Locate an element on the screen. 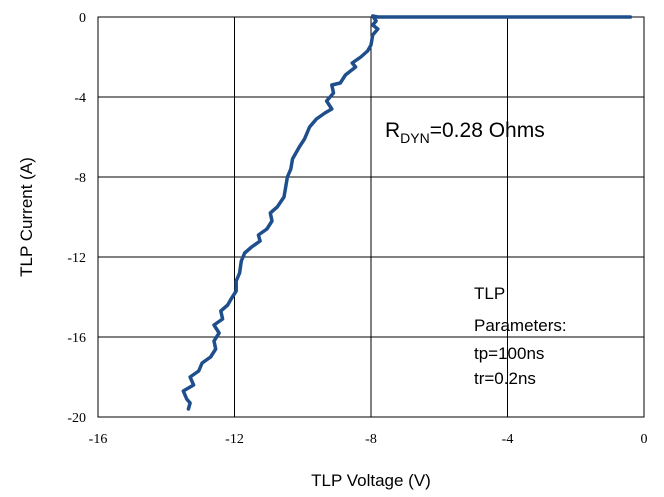 The width and height of the screenshot is (664, 497). y-tick-labels: 0 -4 -8 -12 -16 -20 is located at coordinates (76, 218).